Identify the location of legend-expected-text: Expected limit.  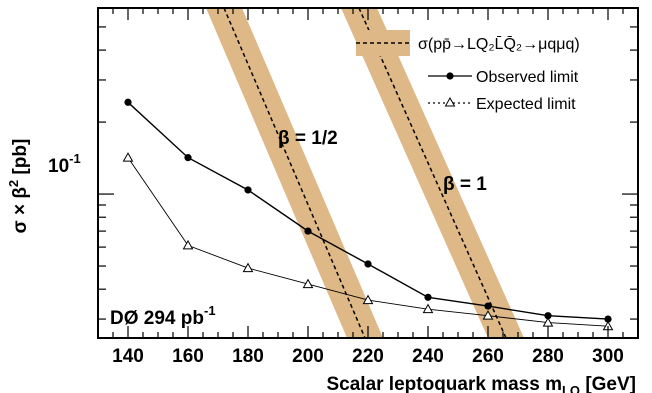
(526, 104).